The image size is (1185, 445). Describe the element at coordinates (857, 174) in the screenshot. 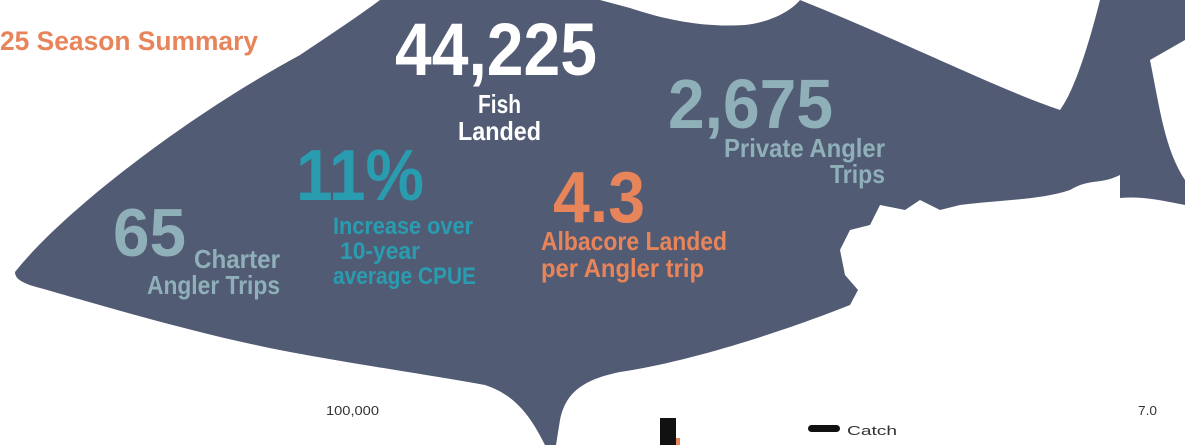

I see `stat-label: Trips` at that location.